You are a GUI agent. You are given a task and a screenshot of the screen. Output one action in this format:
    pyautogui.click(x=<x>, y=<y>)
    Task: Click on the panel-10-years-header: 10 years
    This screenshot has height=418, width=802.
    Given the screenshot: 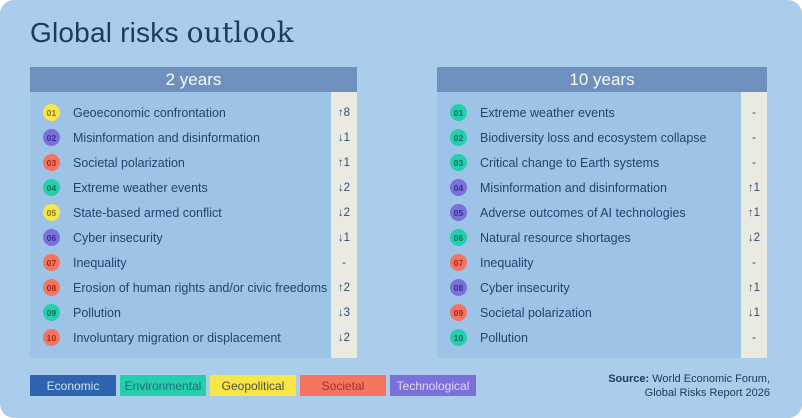 What is the action you would take?
    pyautogui.click(x=602, y=79)
    